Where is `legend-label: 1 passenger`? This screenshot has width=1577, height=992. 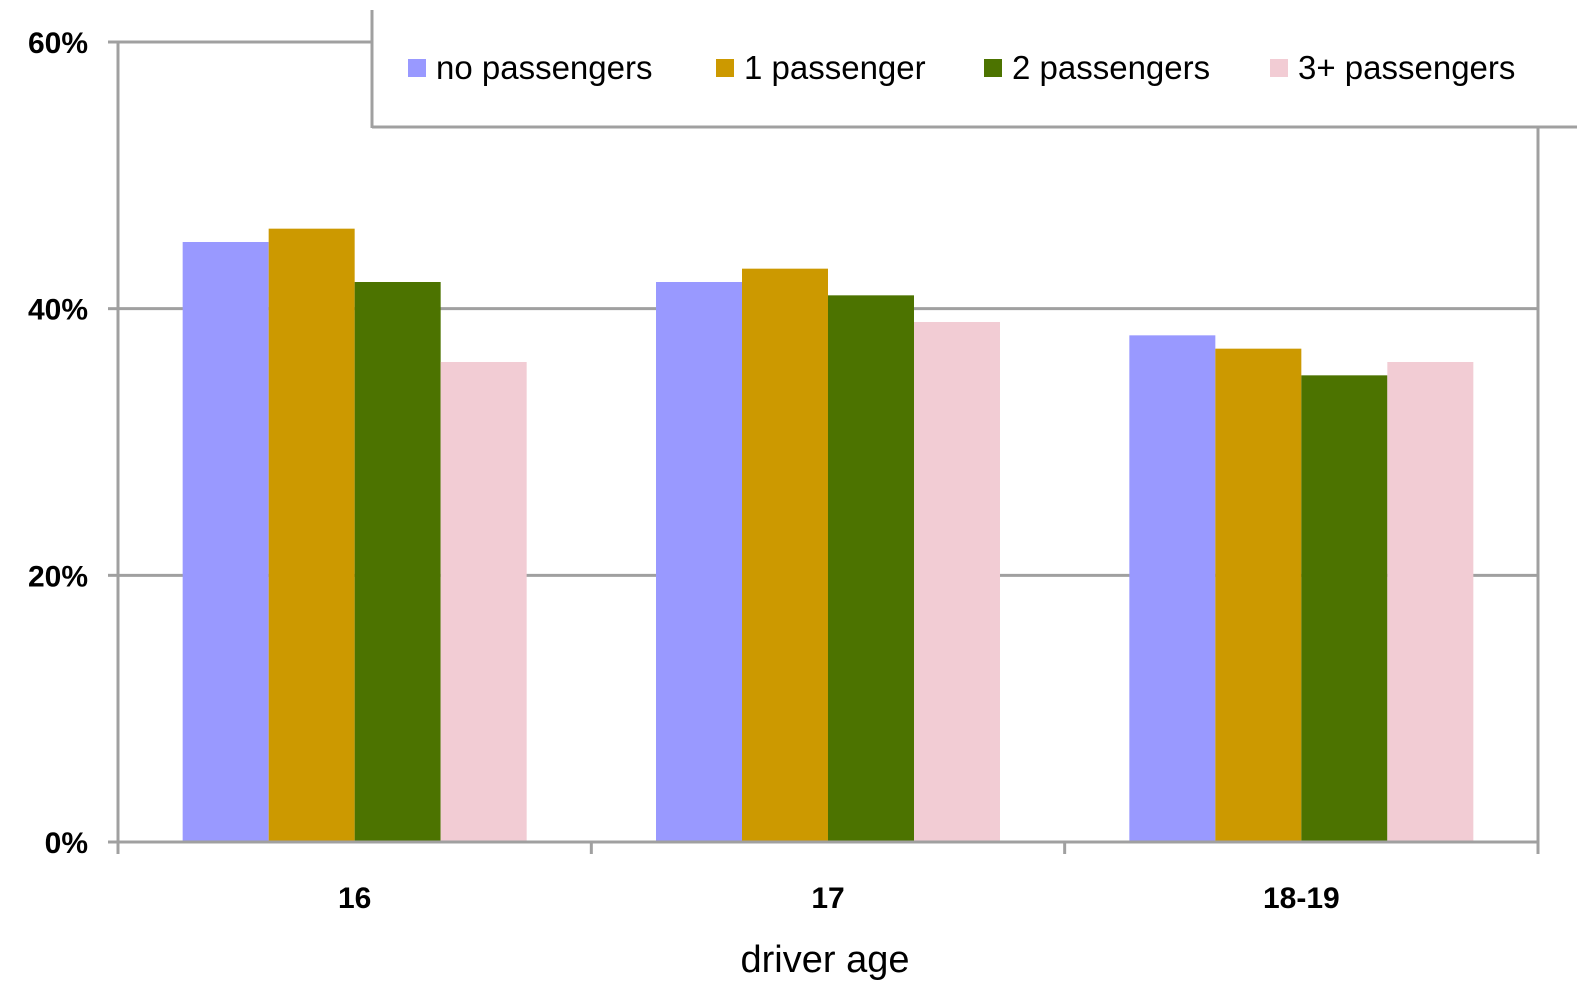 legend-label: 1 passenger is located at coordinates (835, 67).